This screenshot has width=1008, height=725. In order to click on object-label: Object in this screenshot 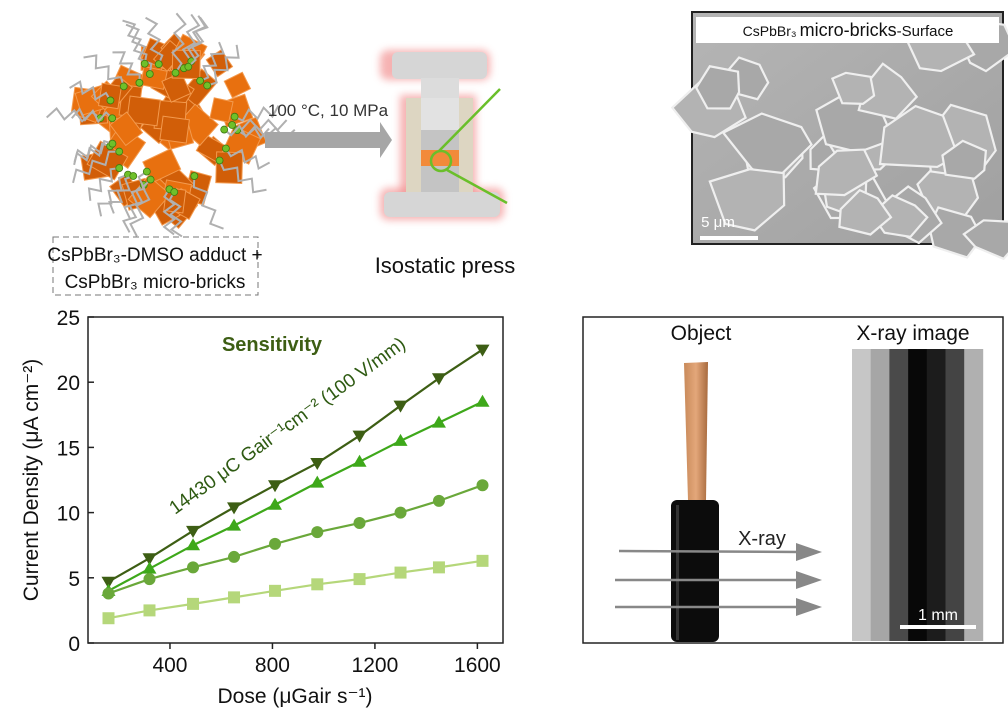, I will do `click(701, 333)`.